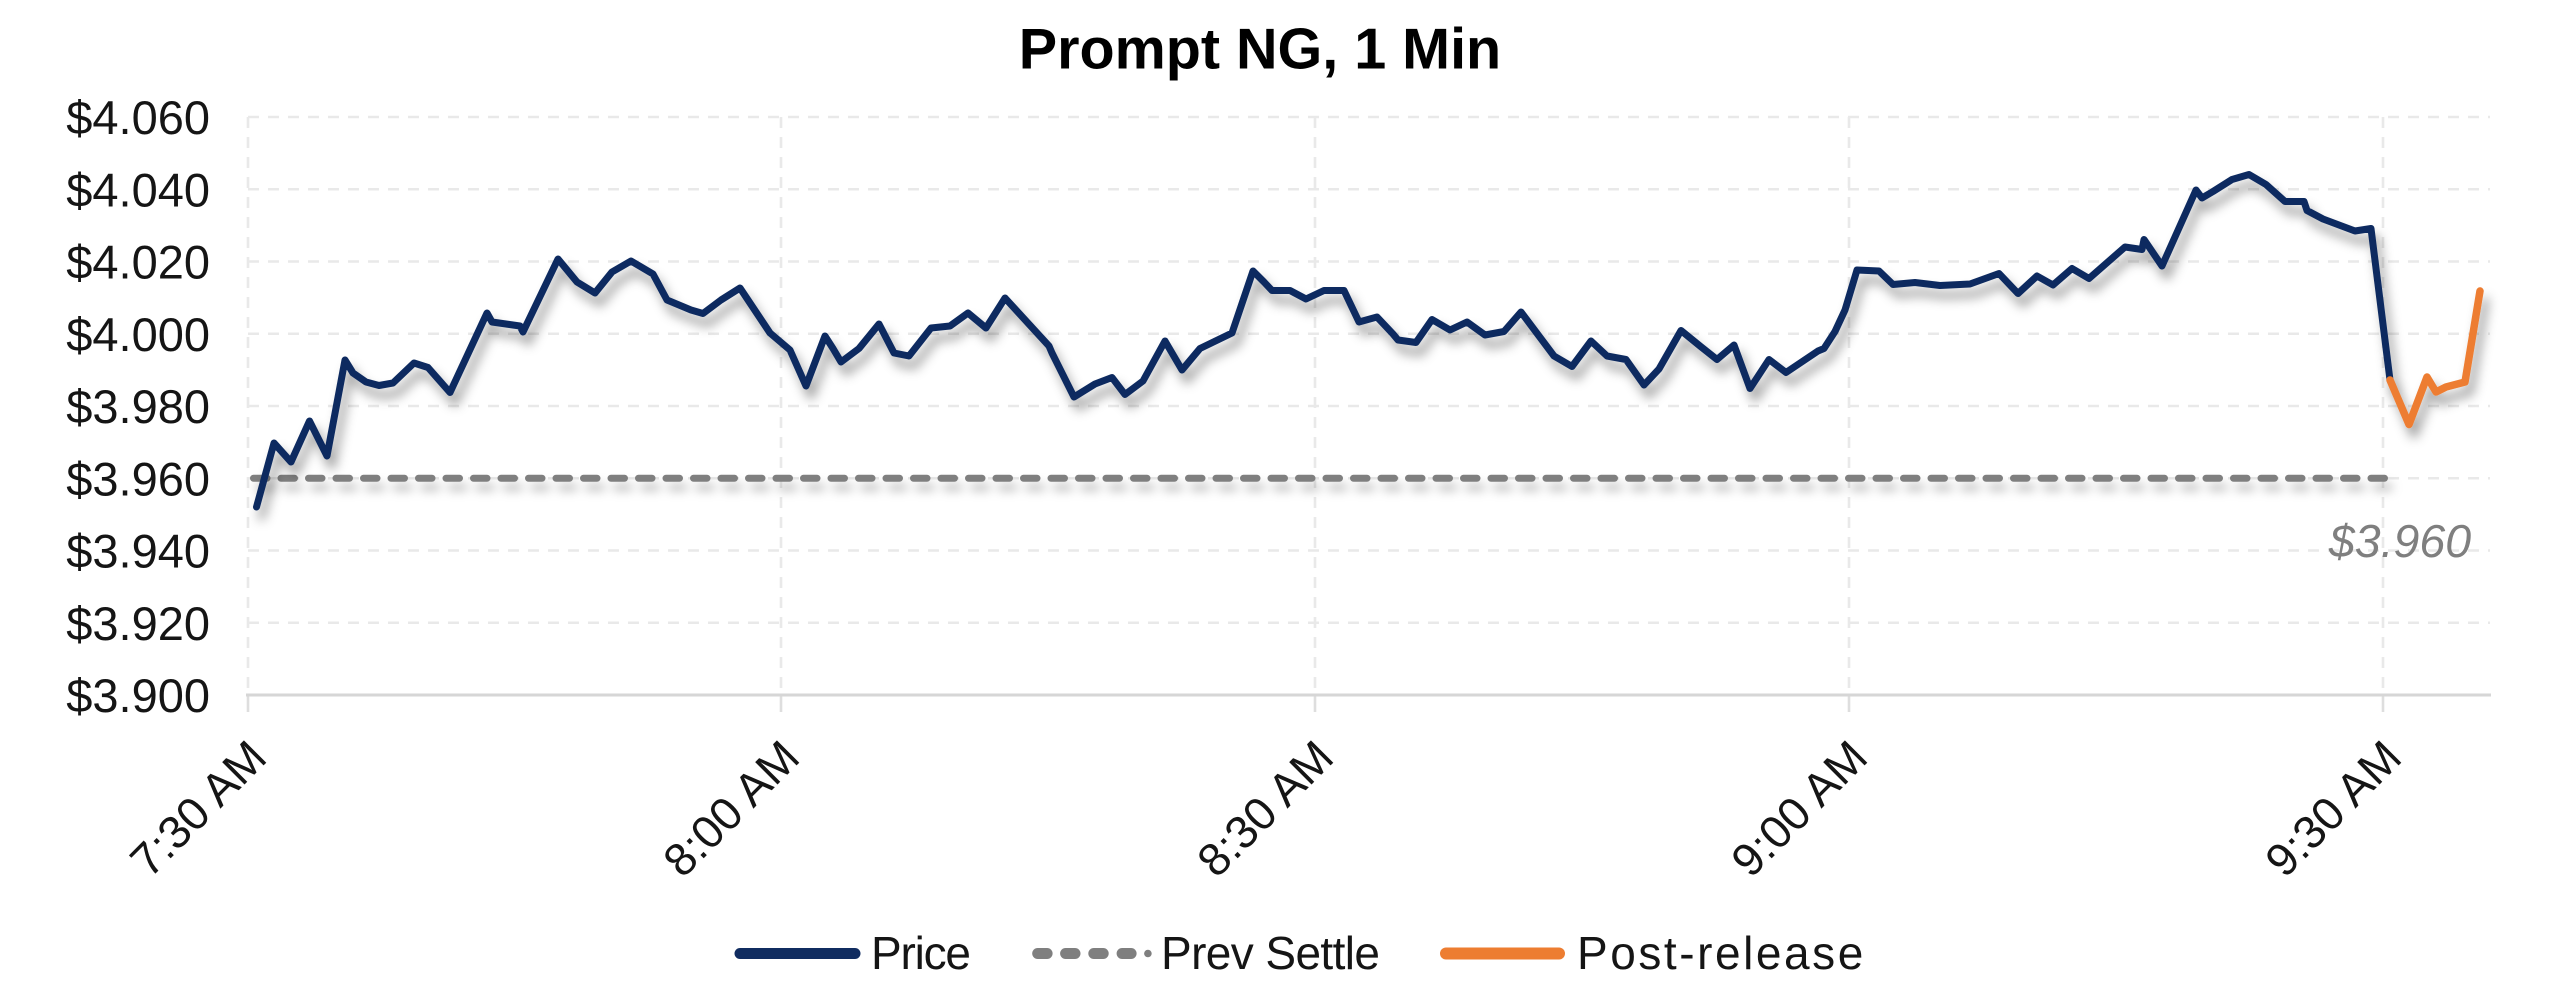 The image size is (2552, 992). What do you see at coordinates (1721, 953) in the screenshot?
I see `svg-text: Post-release` at bounding box center [1721, 953].